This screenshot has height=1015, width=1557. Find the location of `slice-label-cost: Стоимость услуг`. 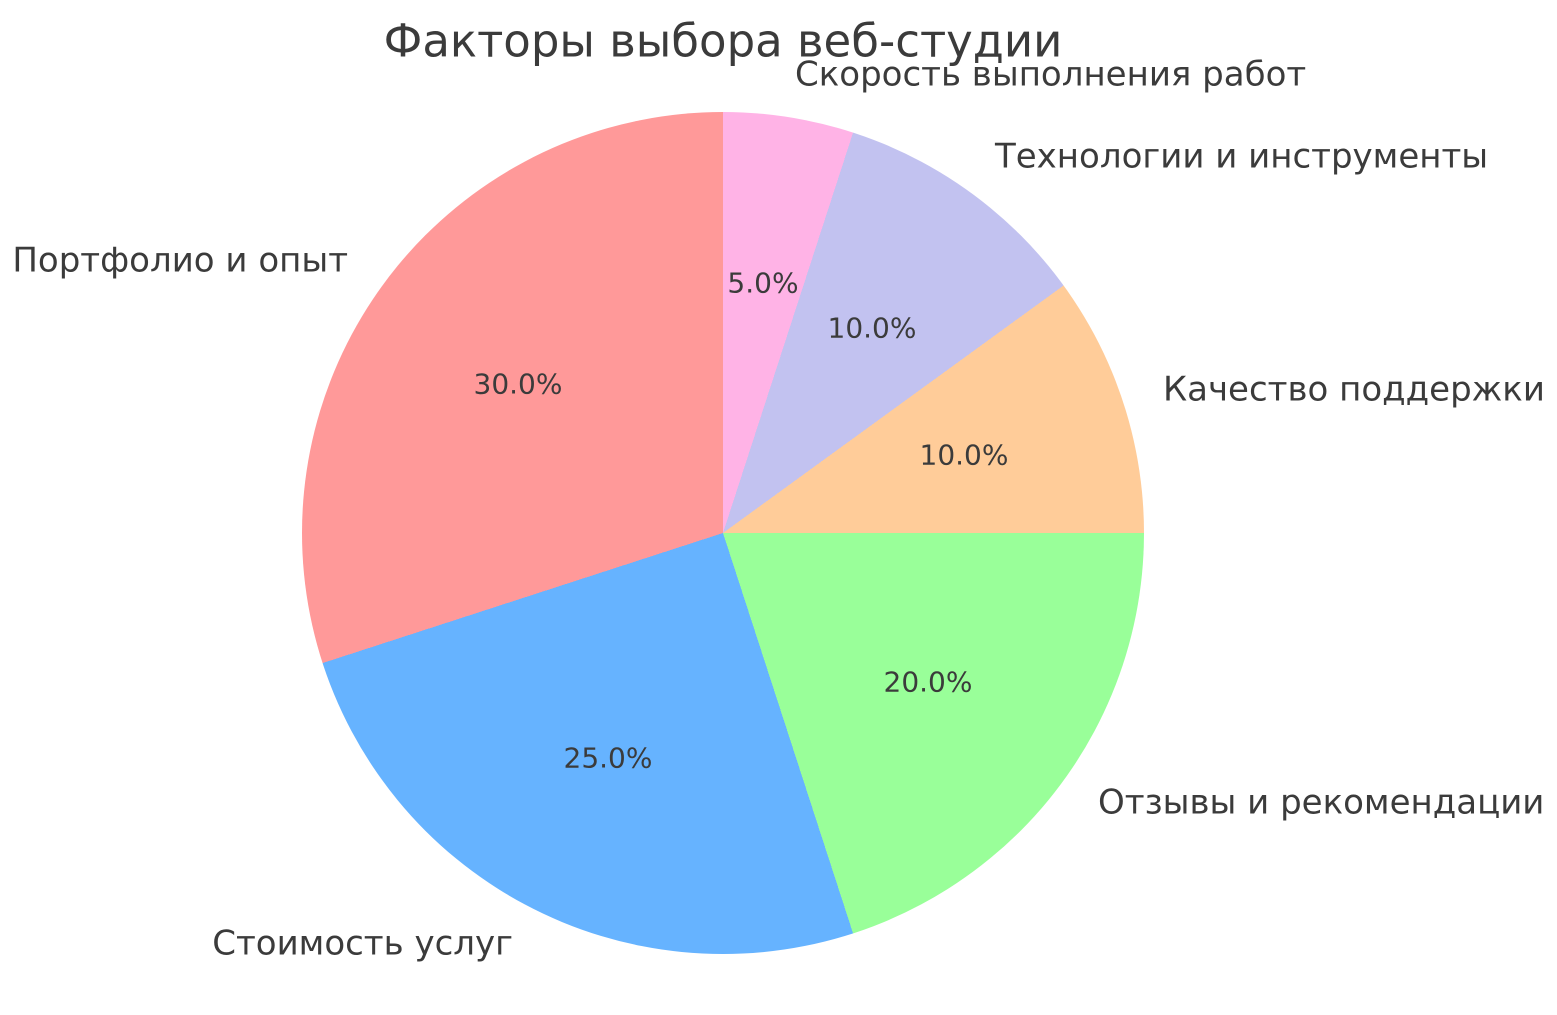

slice-label-cost: Стоимость услуг is located at coordinates (362, 943).